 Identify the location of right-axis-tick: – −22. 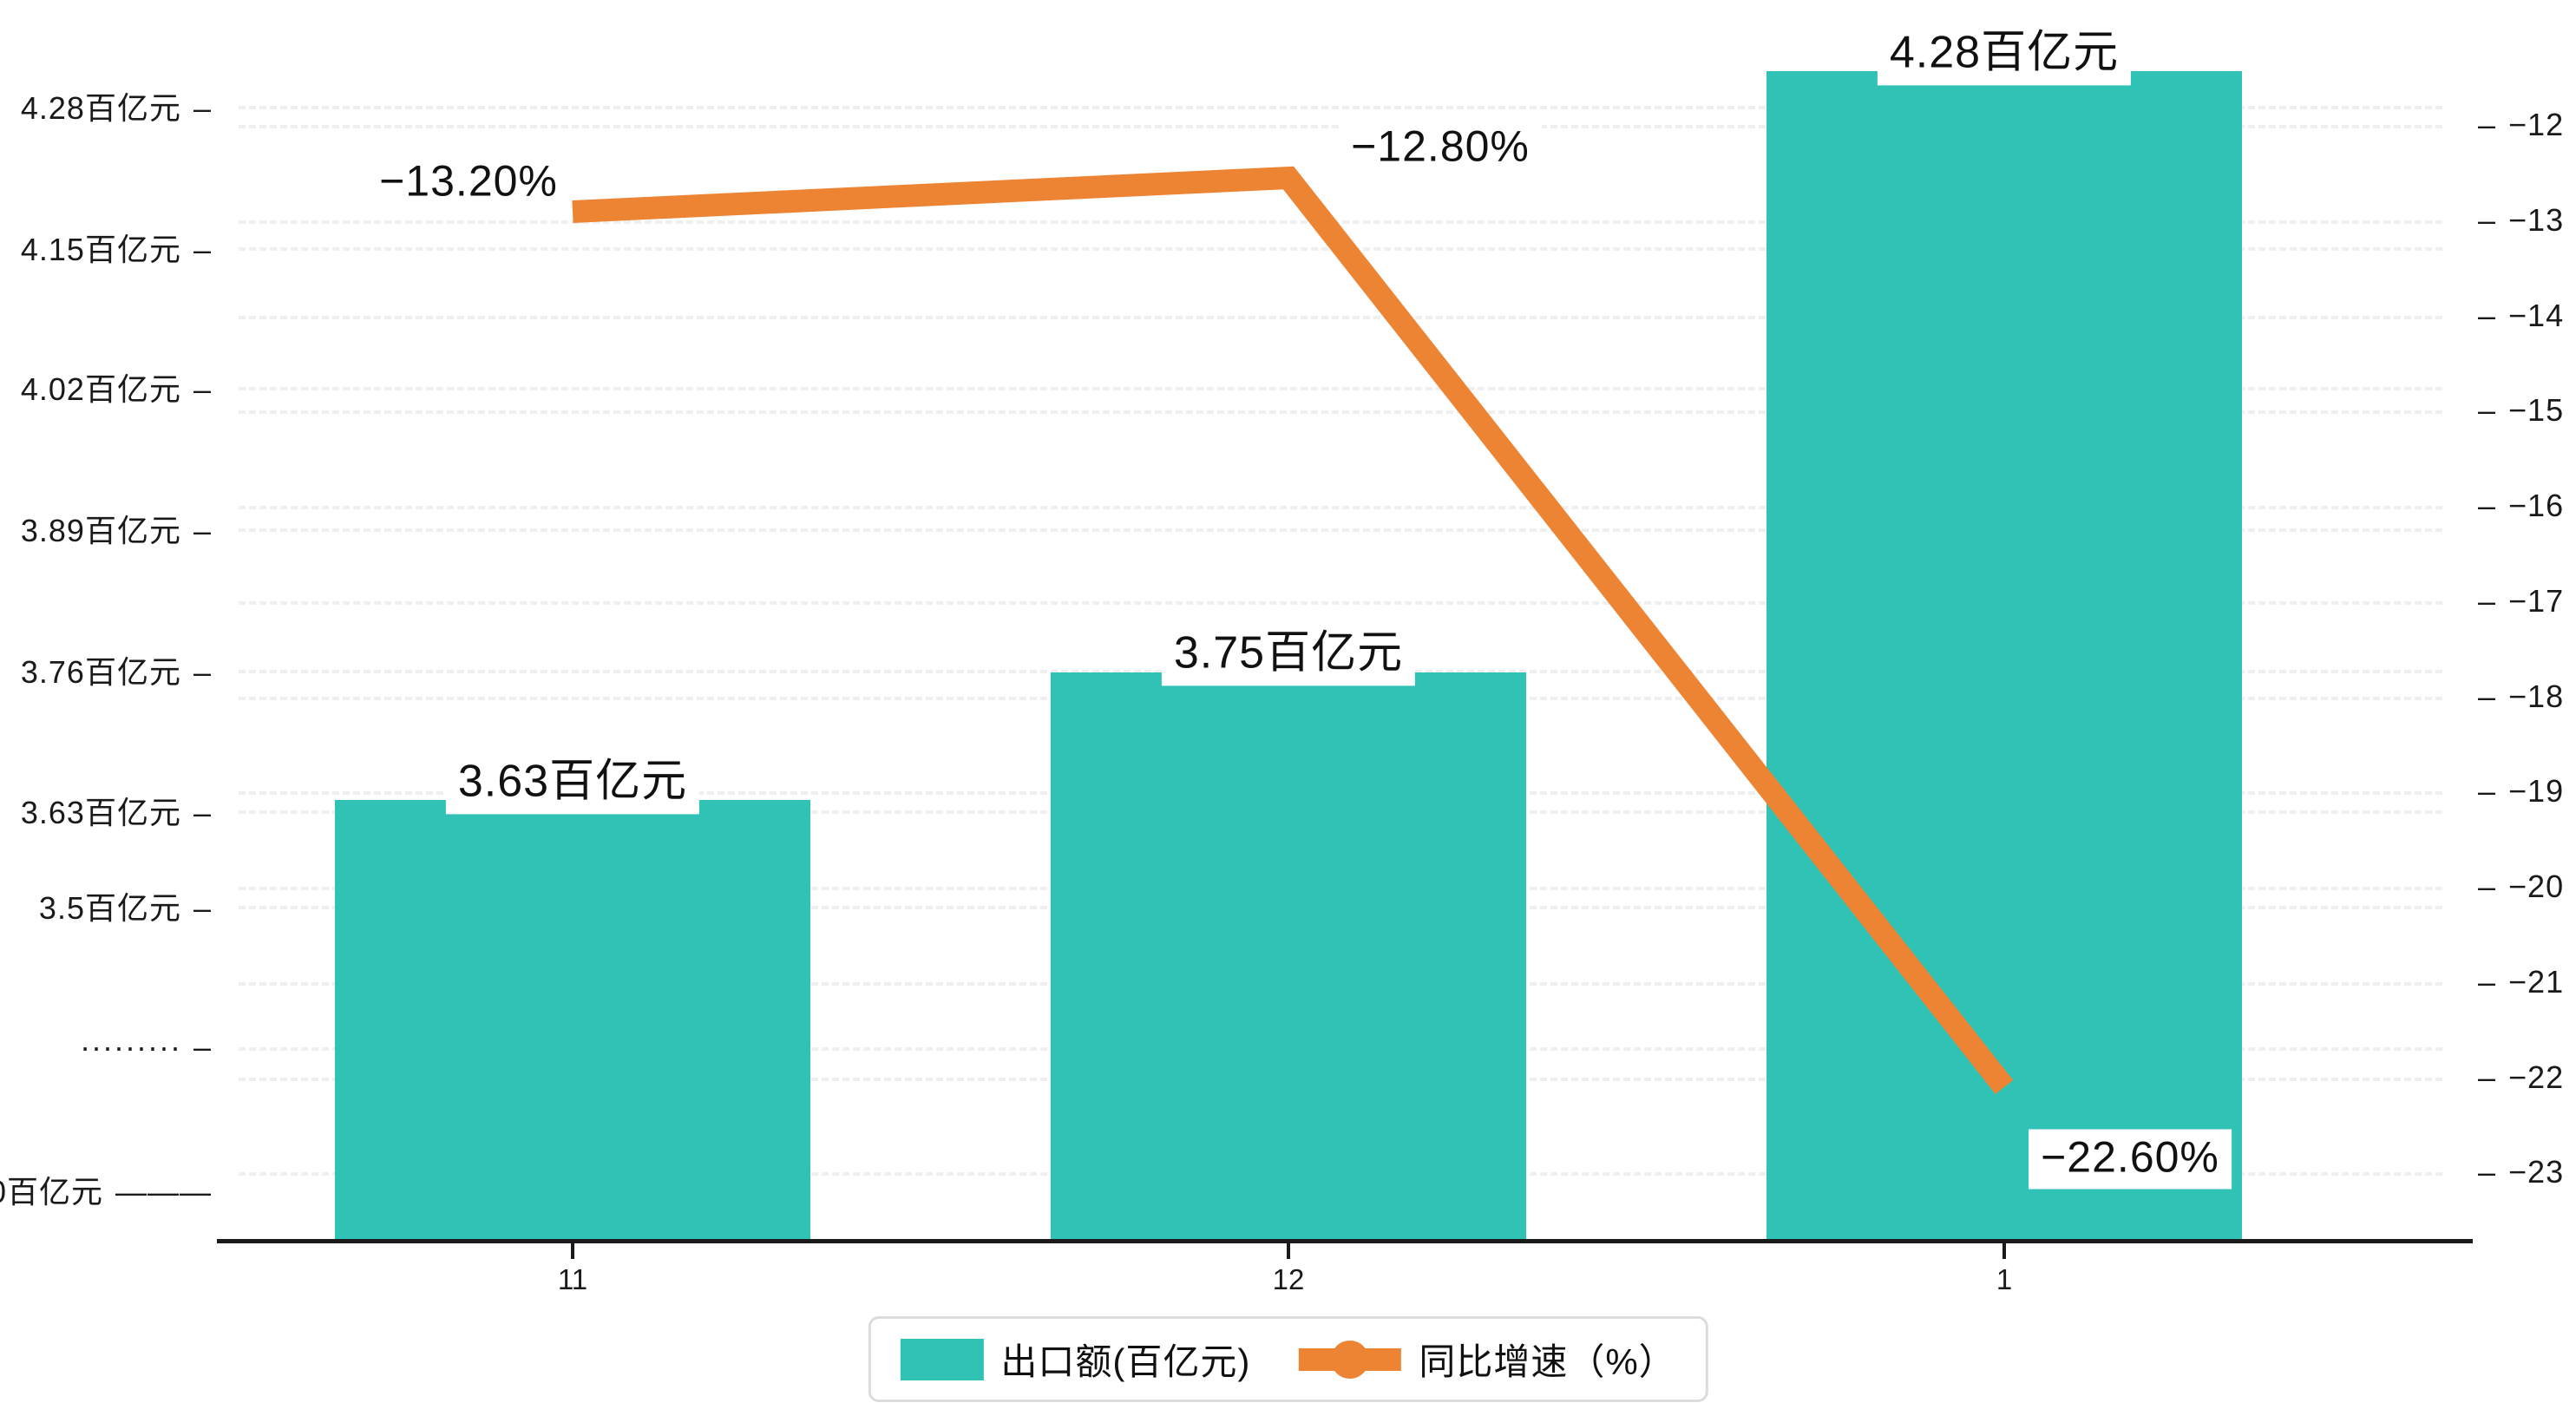
(2521, 1077).